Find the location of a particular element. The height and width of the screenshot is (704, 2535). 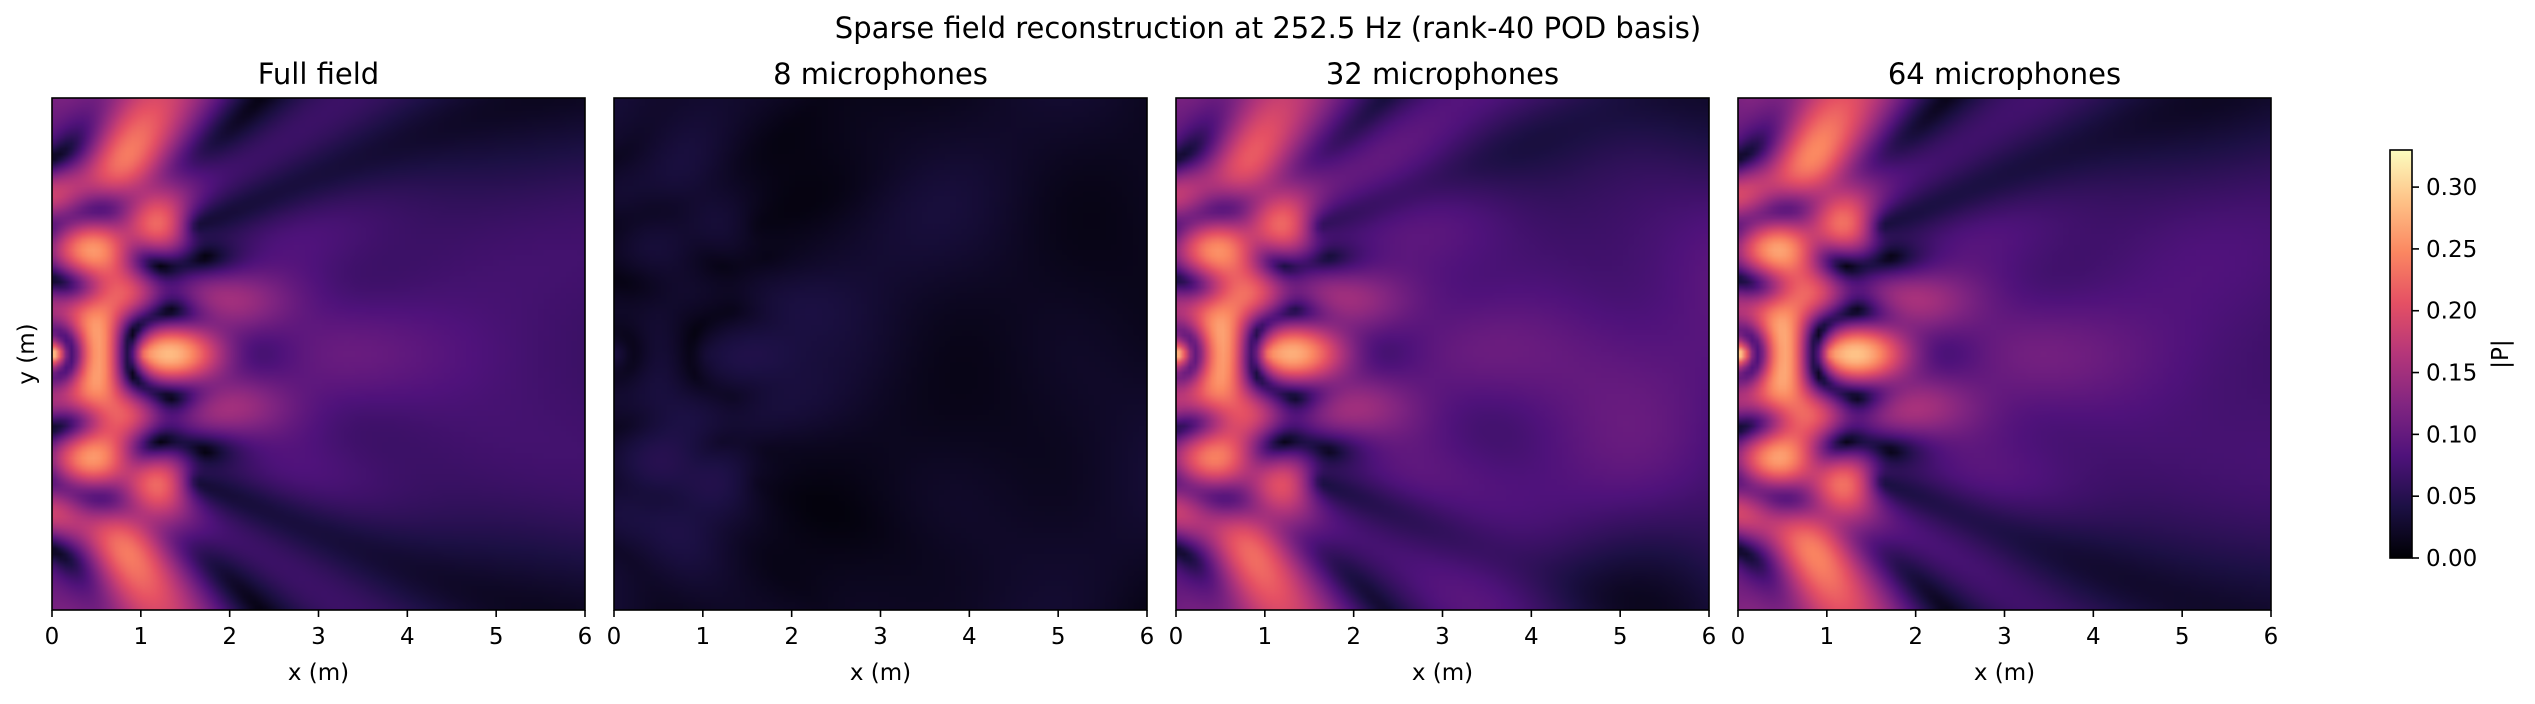

colorbar-tick-label: 0.30 is located at coordinates (2451, 188).